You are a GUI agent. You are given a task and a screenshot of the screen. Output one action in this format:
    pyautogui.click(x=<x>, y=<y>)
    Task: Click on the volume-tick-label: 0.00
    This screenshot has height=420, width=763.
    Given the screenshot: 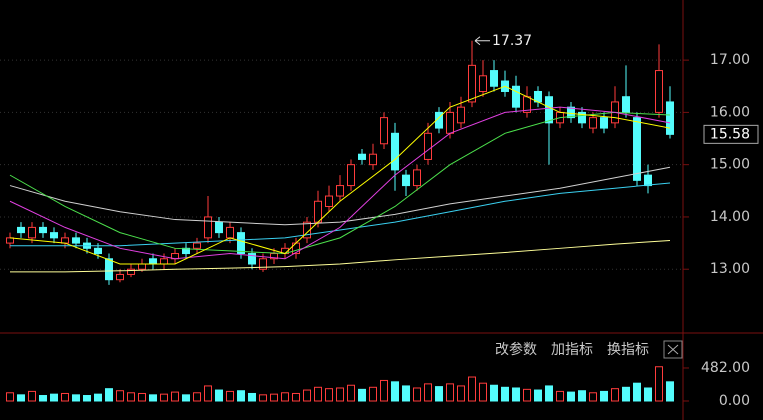 What is the action you would take?
    pyautogui.click(x=734, y=401)
    